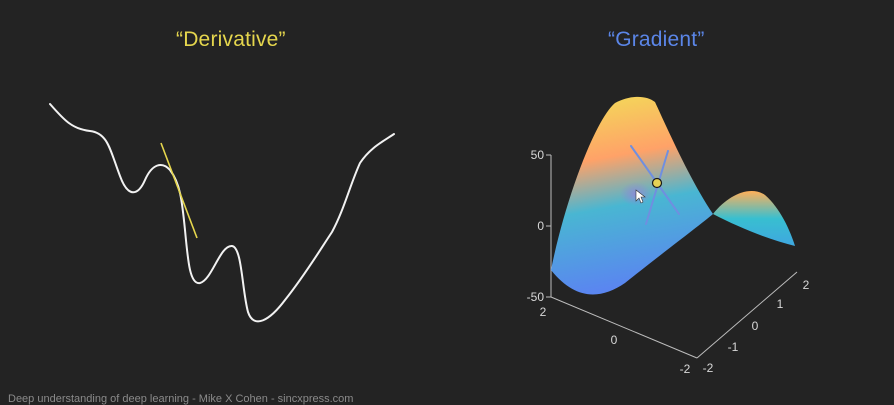  What do you see at coordinates (614, 340) in the screenshot?
I see `x-tick-0: 0` at bounding box center [614, 340].